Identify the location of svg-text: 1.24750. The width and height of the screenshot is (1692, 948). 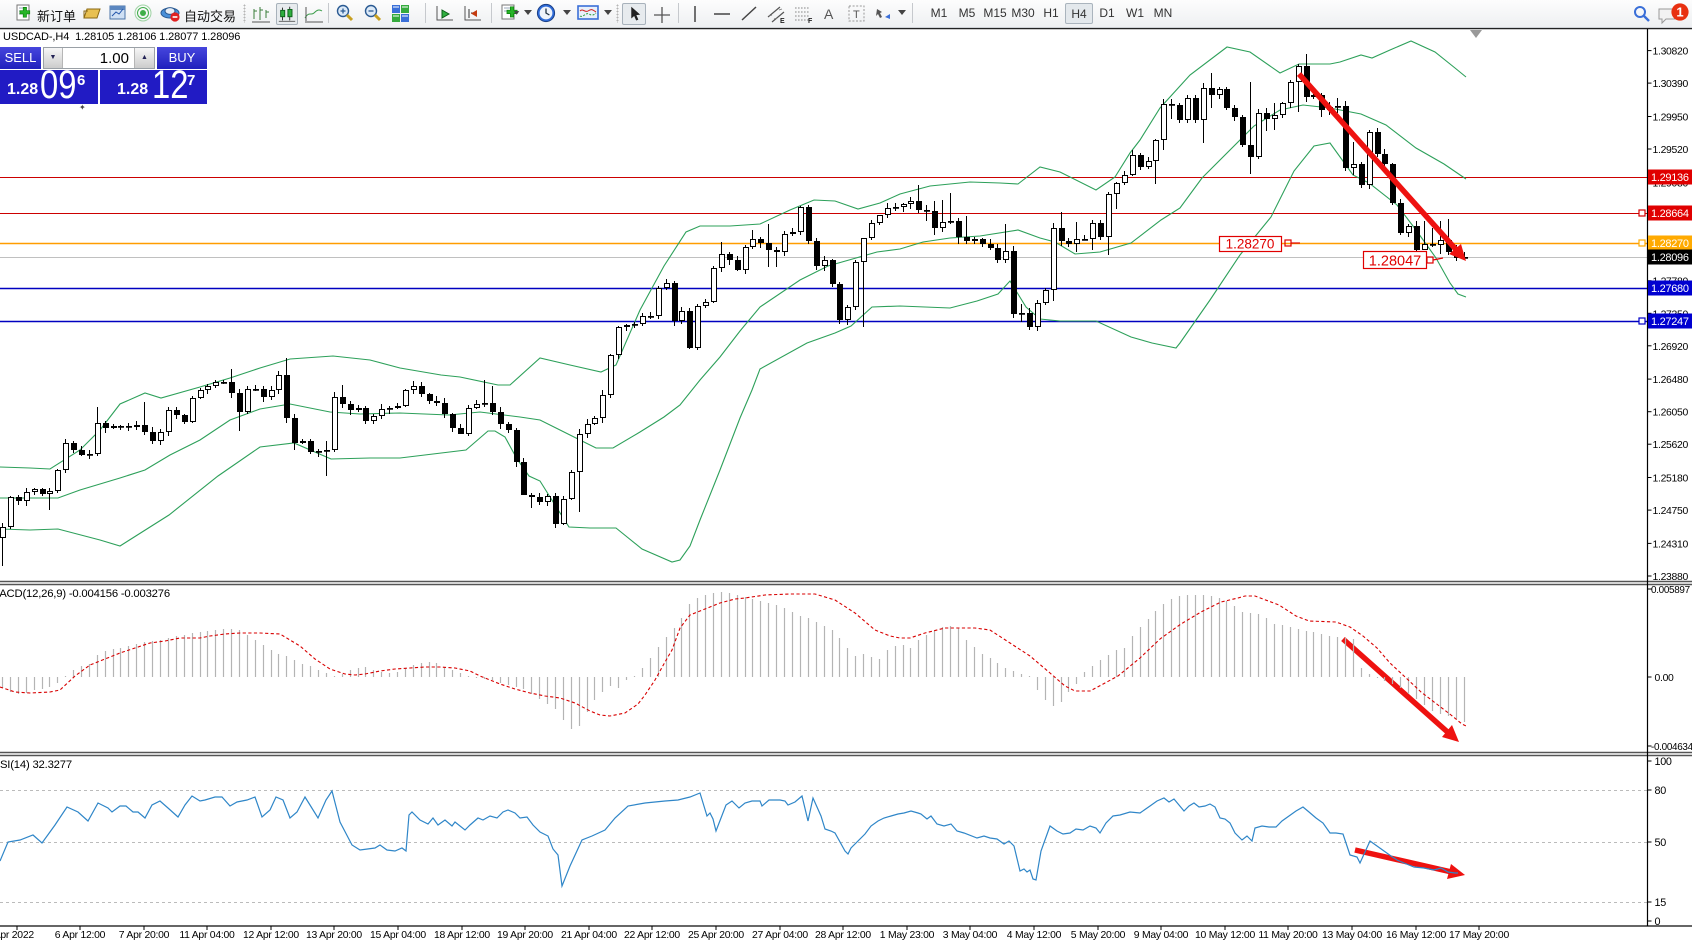
(1671, 511).